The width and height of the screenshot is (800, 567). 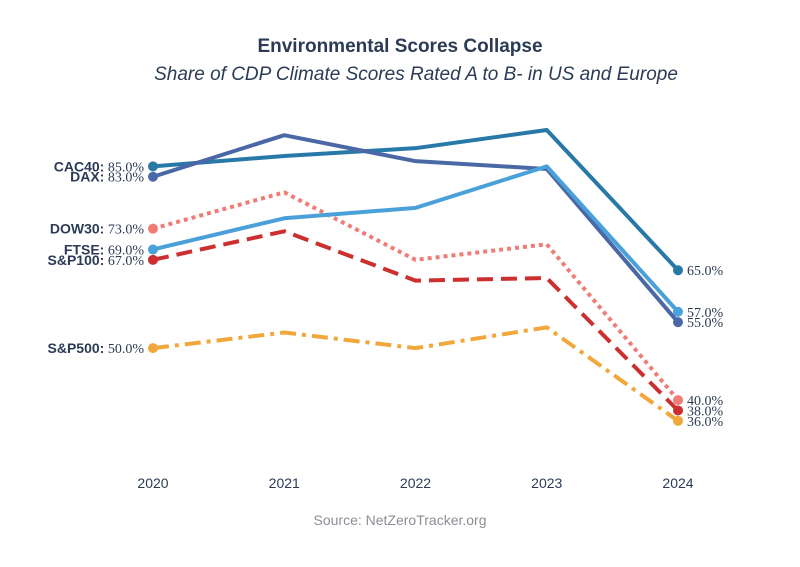 What do you see at coordinates (153, 176) in the screenshot?
I see `data-point-dax-2020` at bounding box center [153, 176].